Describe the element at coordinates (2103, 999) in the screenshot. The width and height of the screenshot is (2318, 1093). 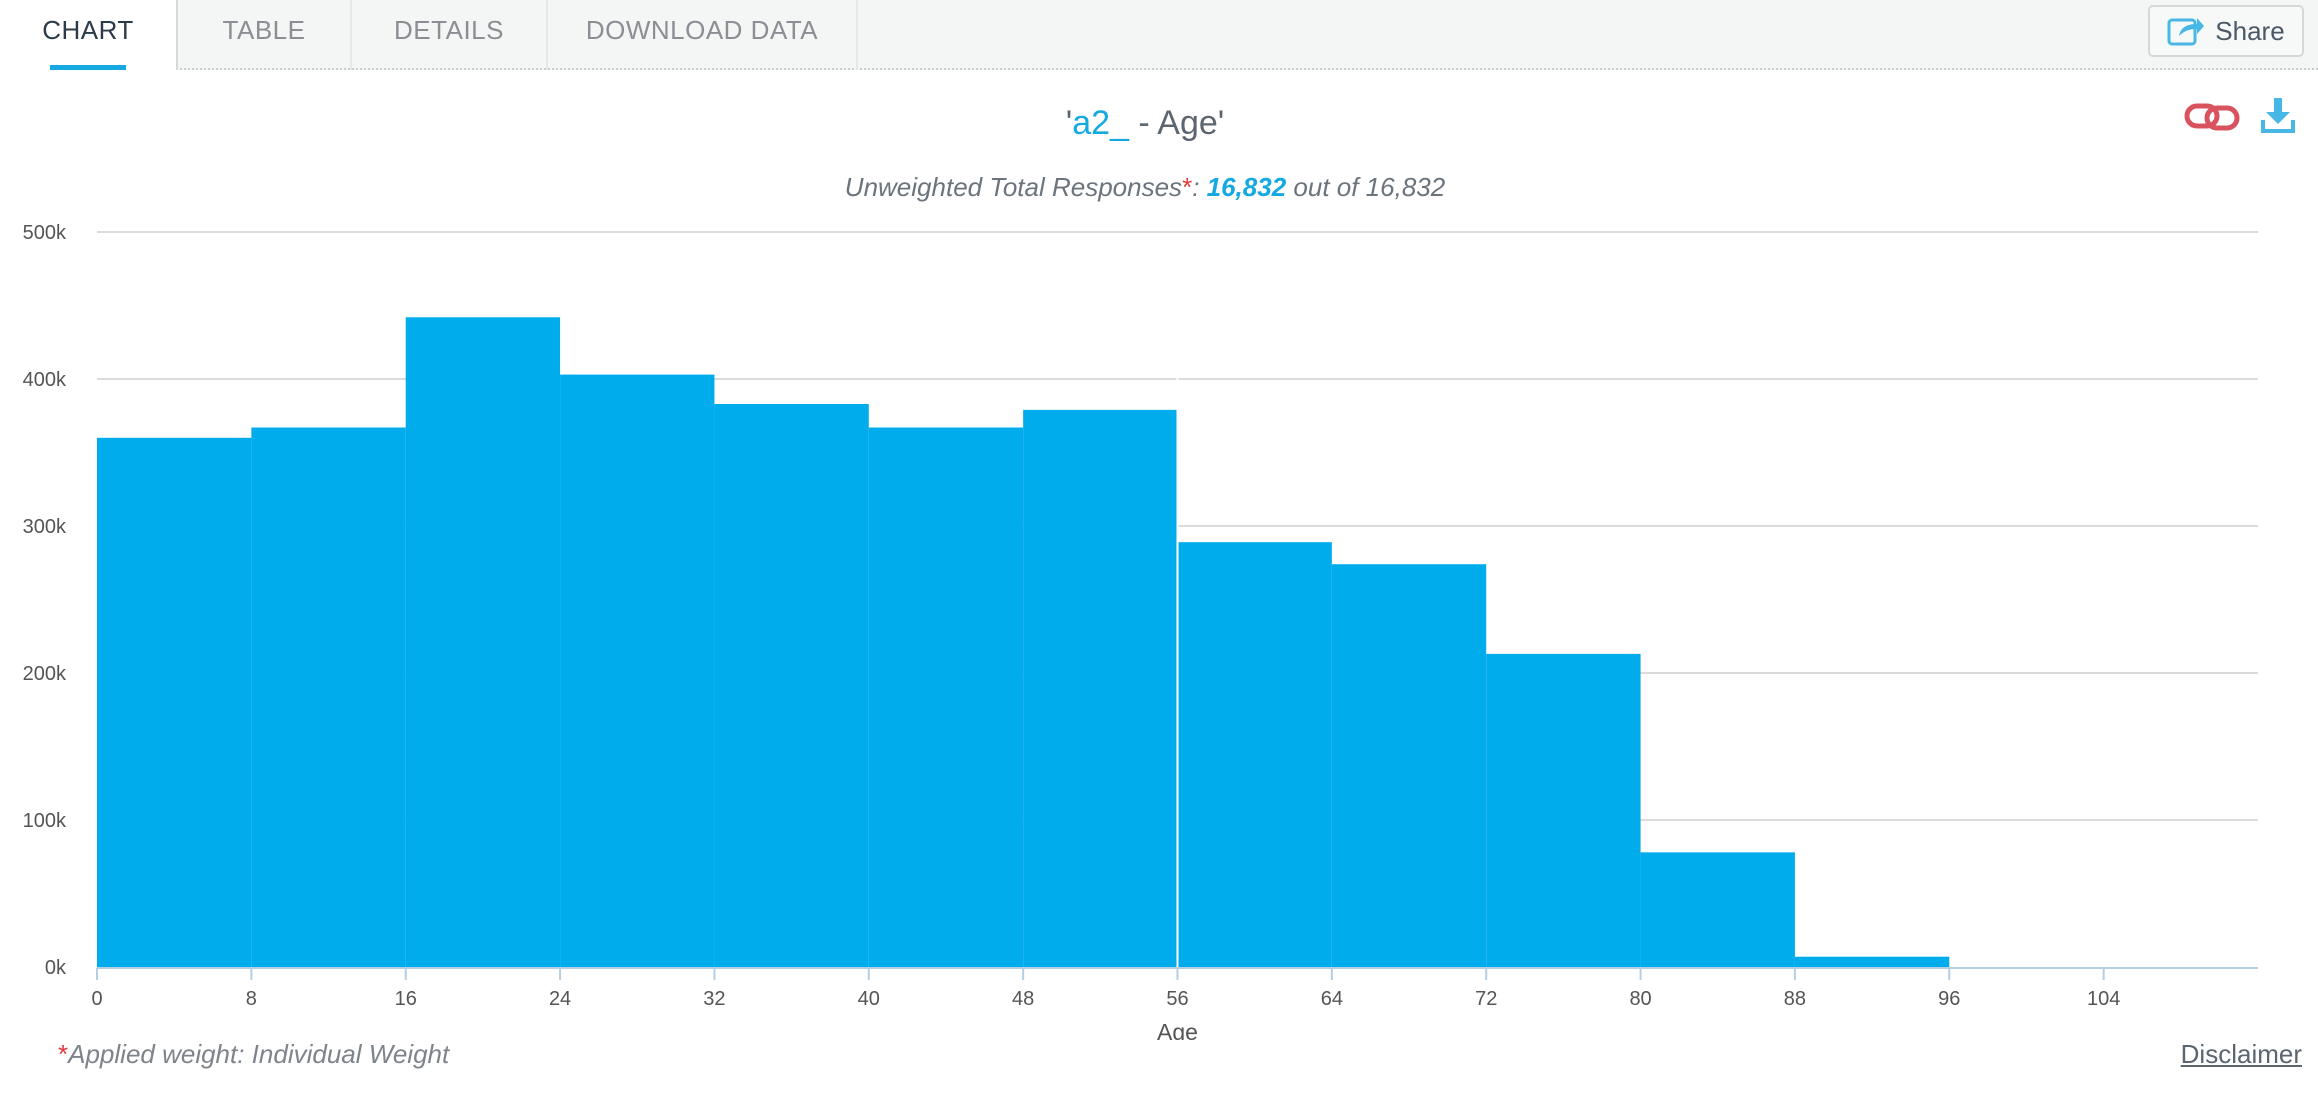
I see `x-tick-label: 104` at that location.